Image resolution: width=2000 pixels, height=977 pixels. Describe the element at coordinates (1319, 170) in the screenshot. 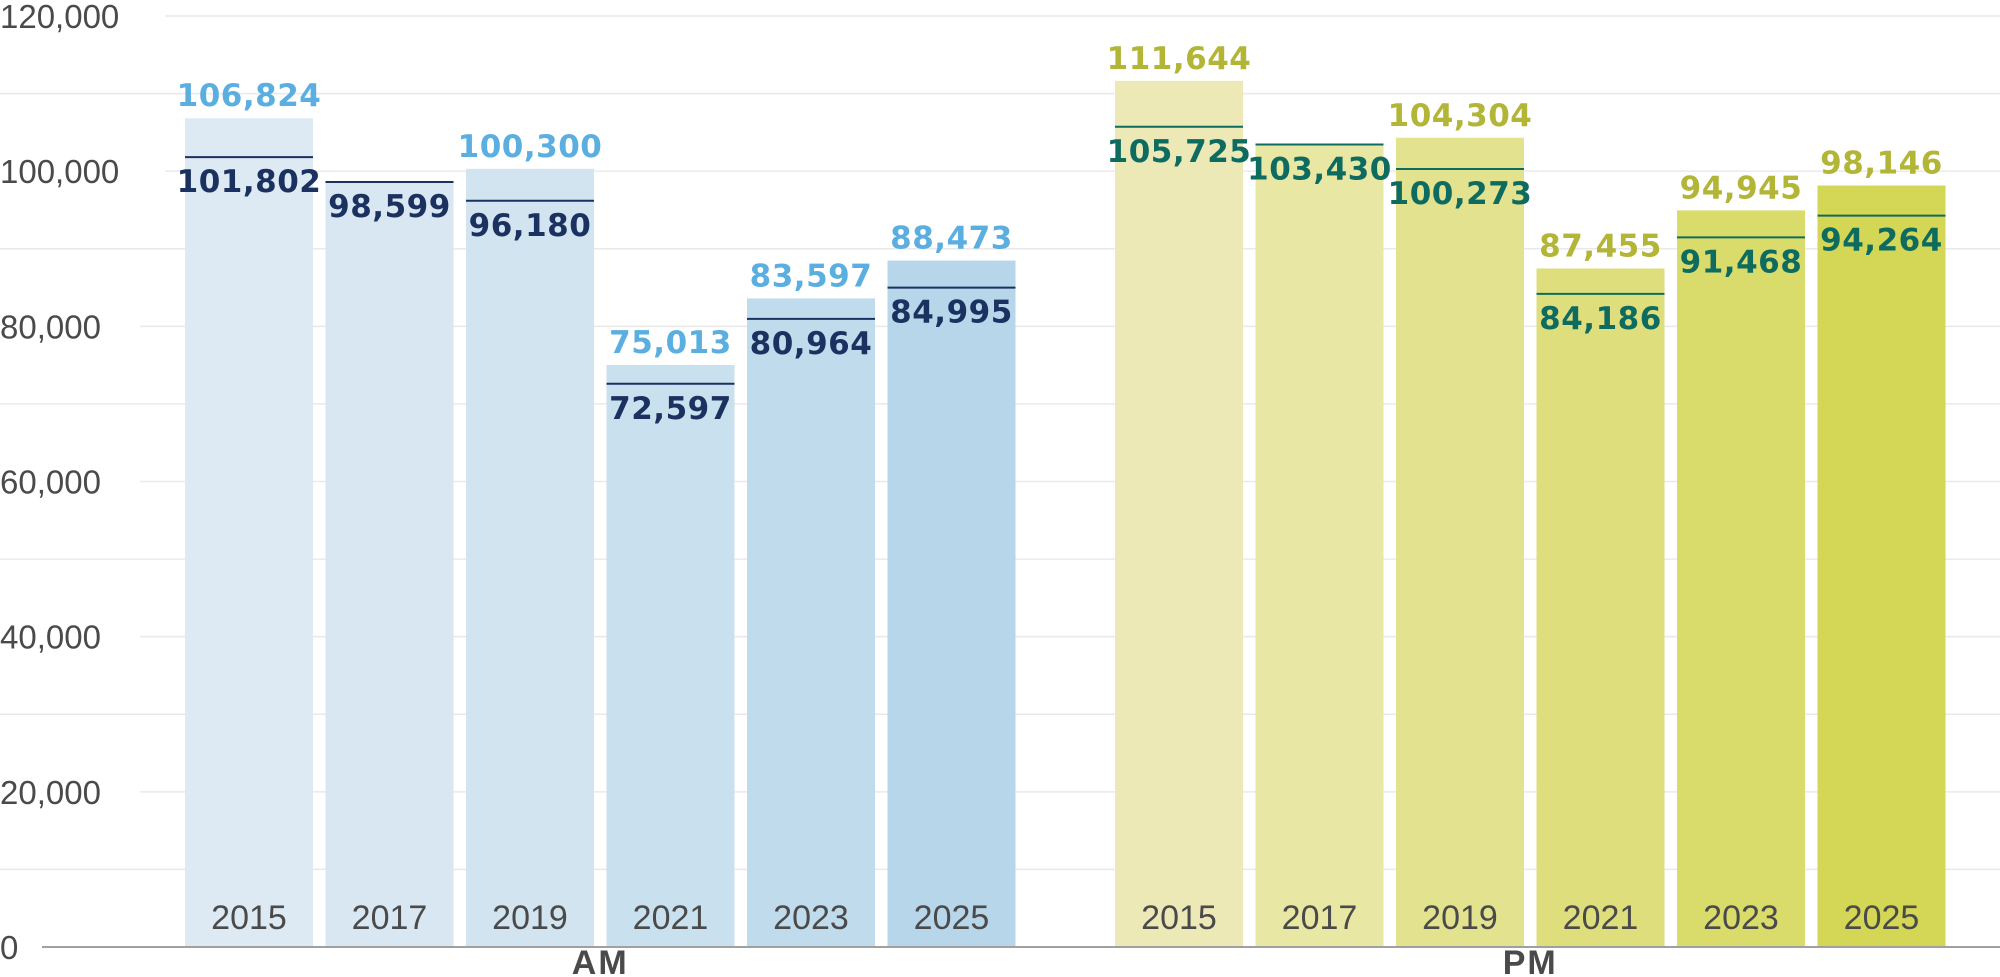

I see `marker-value-label: 103,430` at that location.